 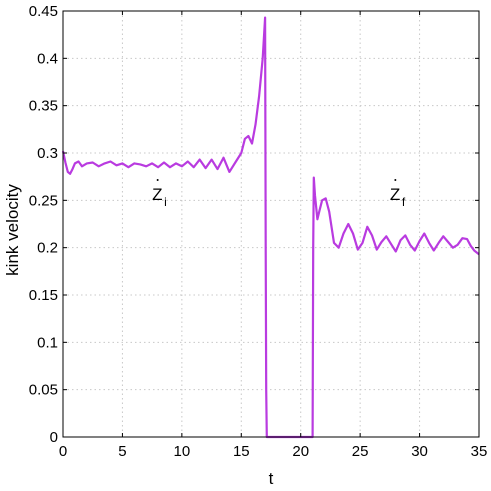 I want to click on x-tick-label: 5, so click(x=122, y=451).